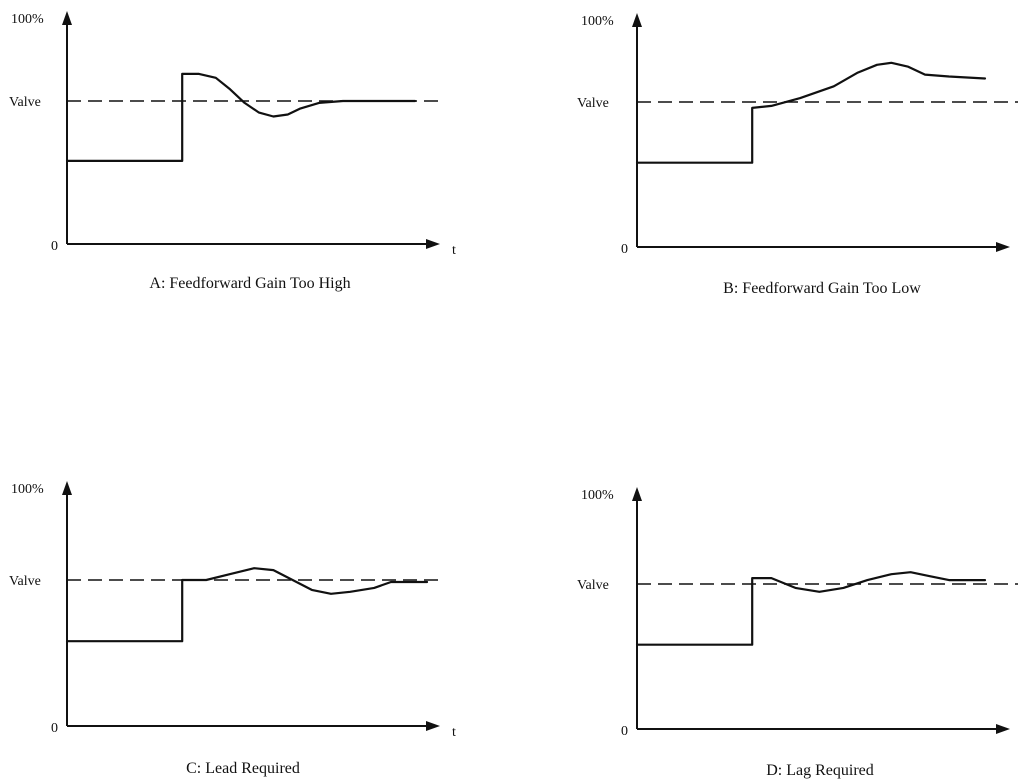 This screenshot has height=782, width=1024. Describe the element at coordinates (249, 283) in the screenshot. I see `panel-caption: A: Feedforward Gain Too High` at that location.